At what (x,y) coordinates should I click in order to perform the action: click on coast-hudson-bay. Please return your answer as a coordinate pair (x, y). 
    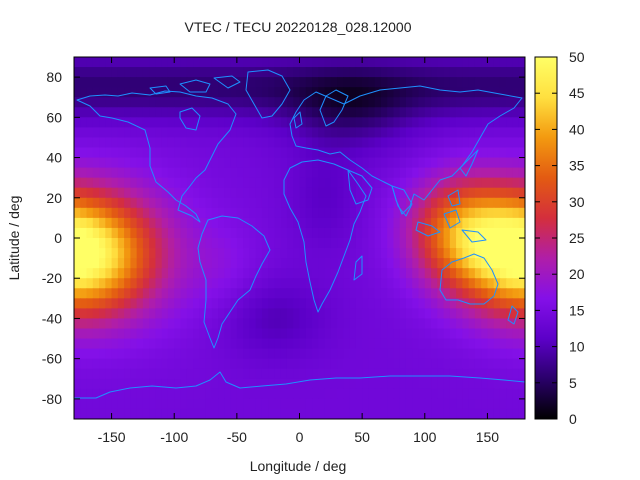
    Looking at the image, I should click on (190, 119).